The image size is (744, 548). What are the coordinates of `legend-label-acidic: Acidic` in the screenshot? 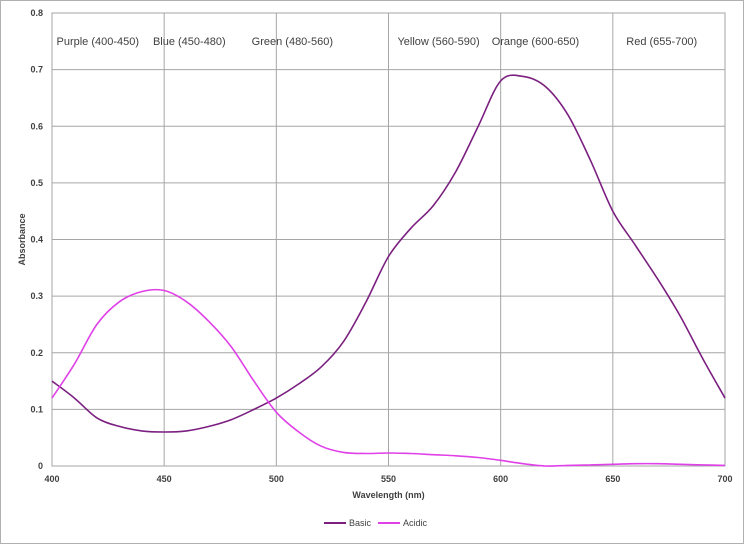 It's located at (415, 523).